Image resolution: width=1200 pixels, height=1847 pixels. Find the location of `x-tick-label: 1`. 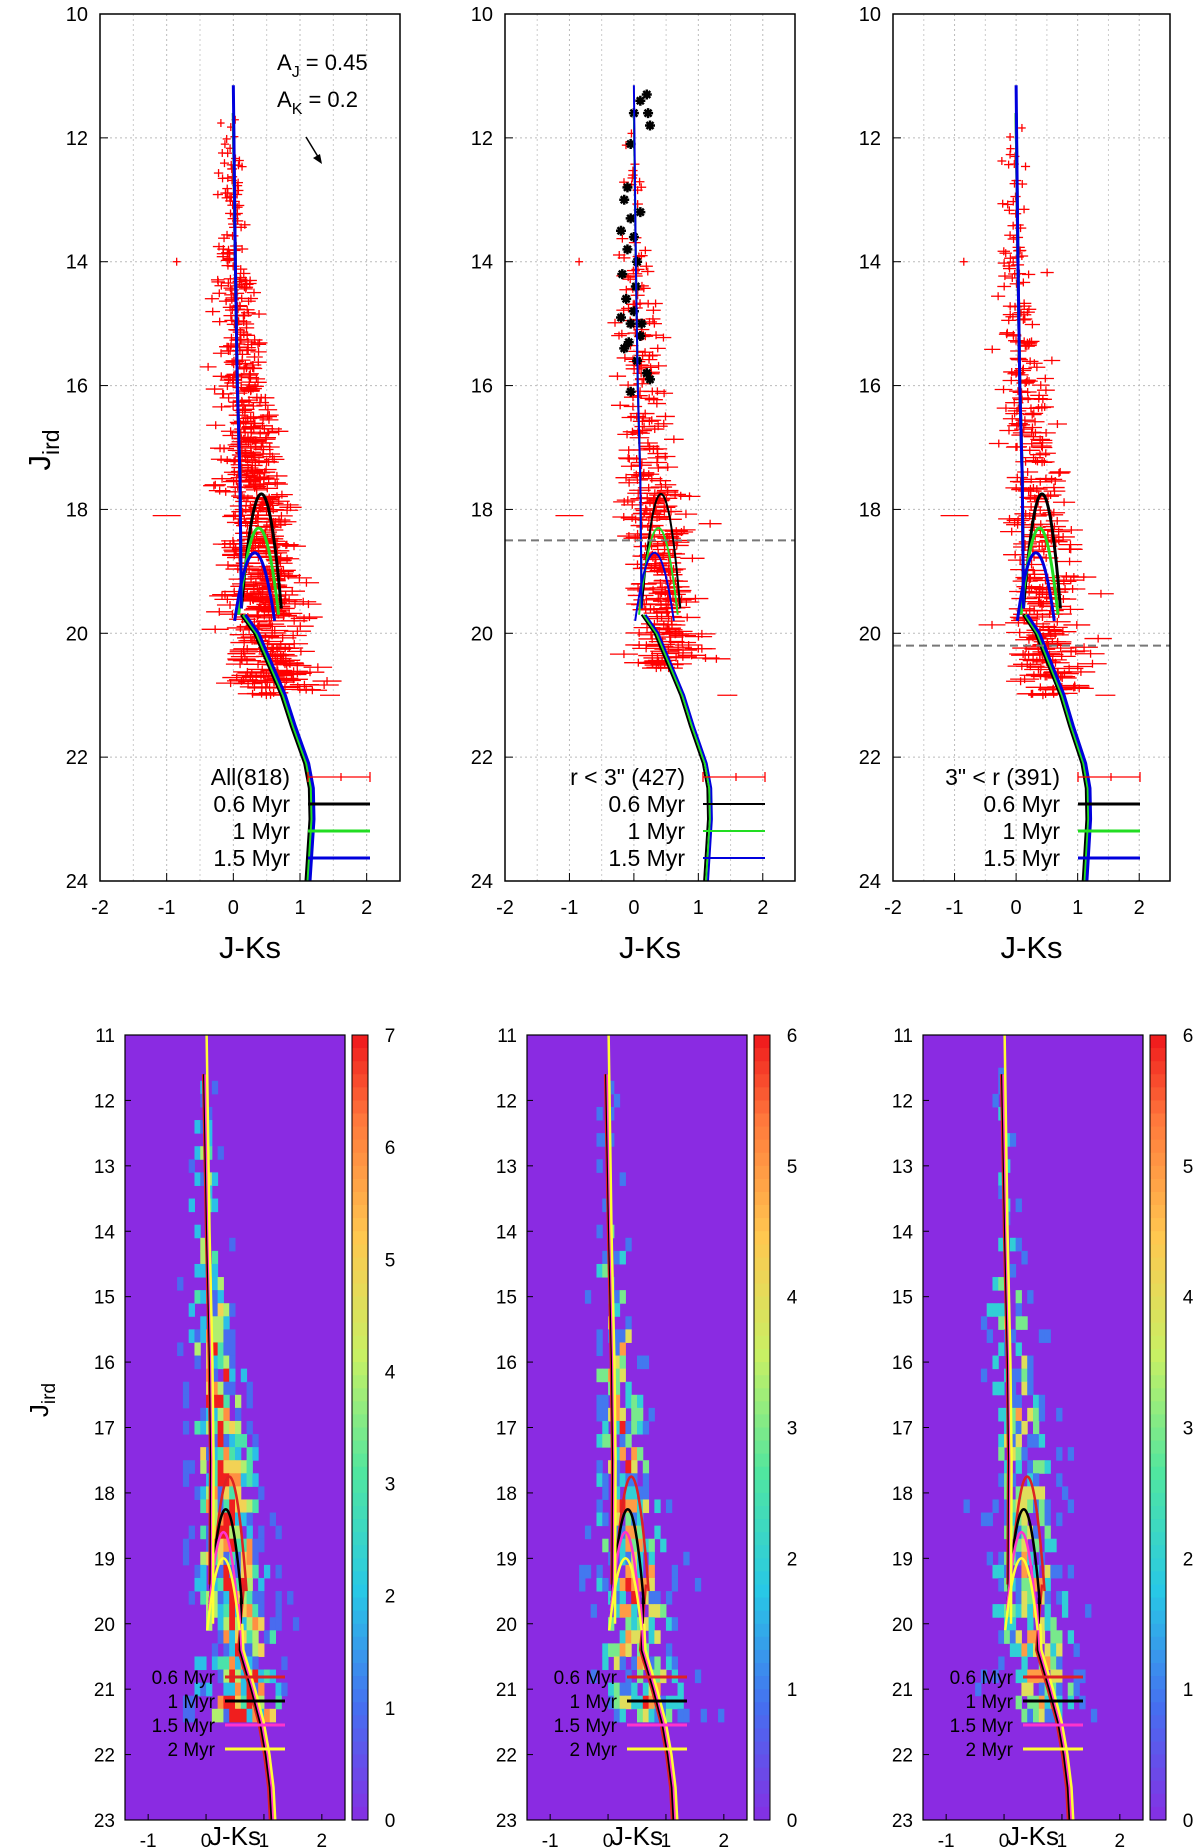

x-tick-label: 1 is located at coordinates (1077, 908).